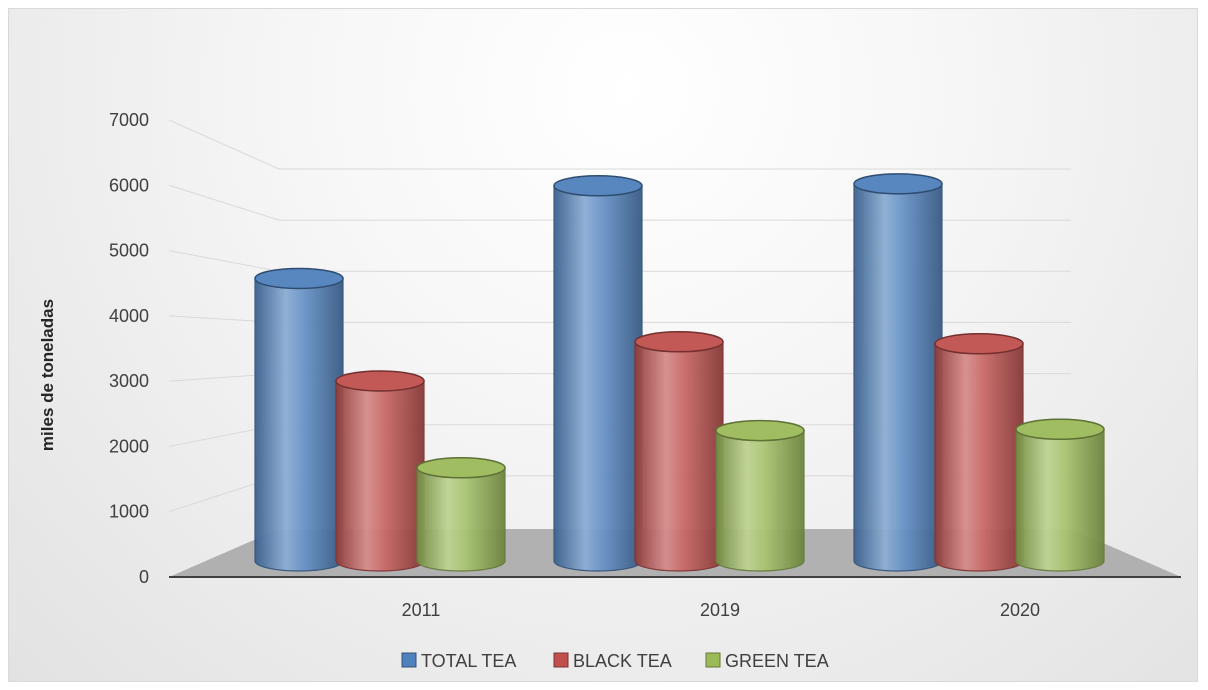 The height and width of the screenshot is (690, 1208). I want to click on bar-top-green-tea-2020, so click(1060, 429).